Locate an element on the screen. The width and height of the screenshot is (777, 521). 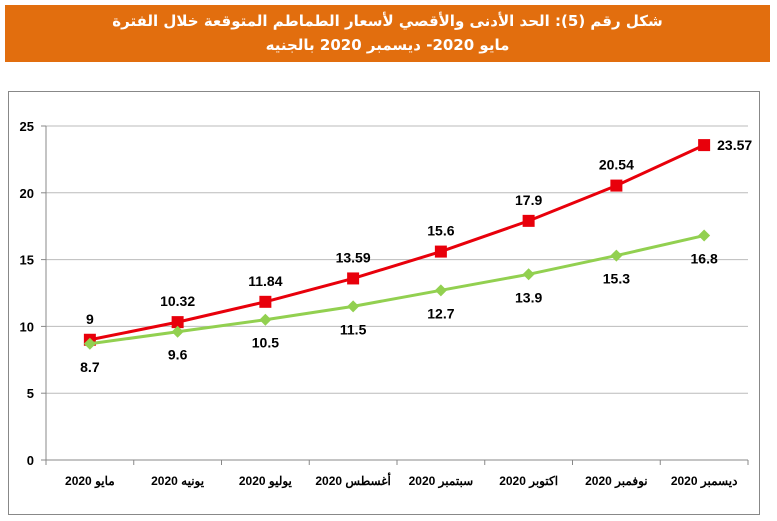
x-tick-label: يوليو 2020 is located at coordinates (266, 481).